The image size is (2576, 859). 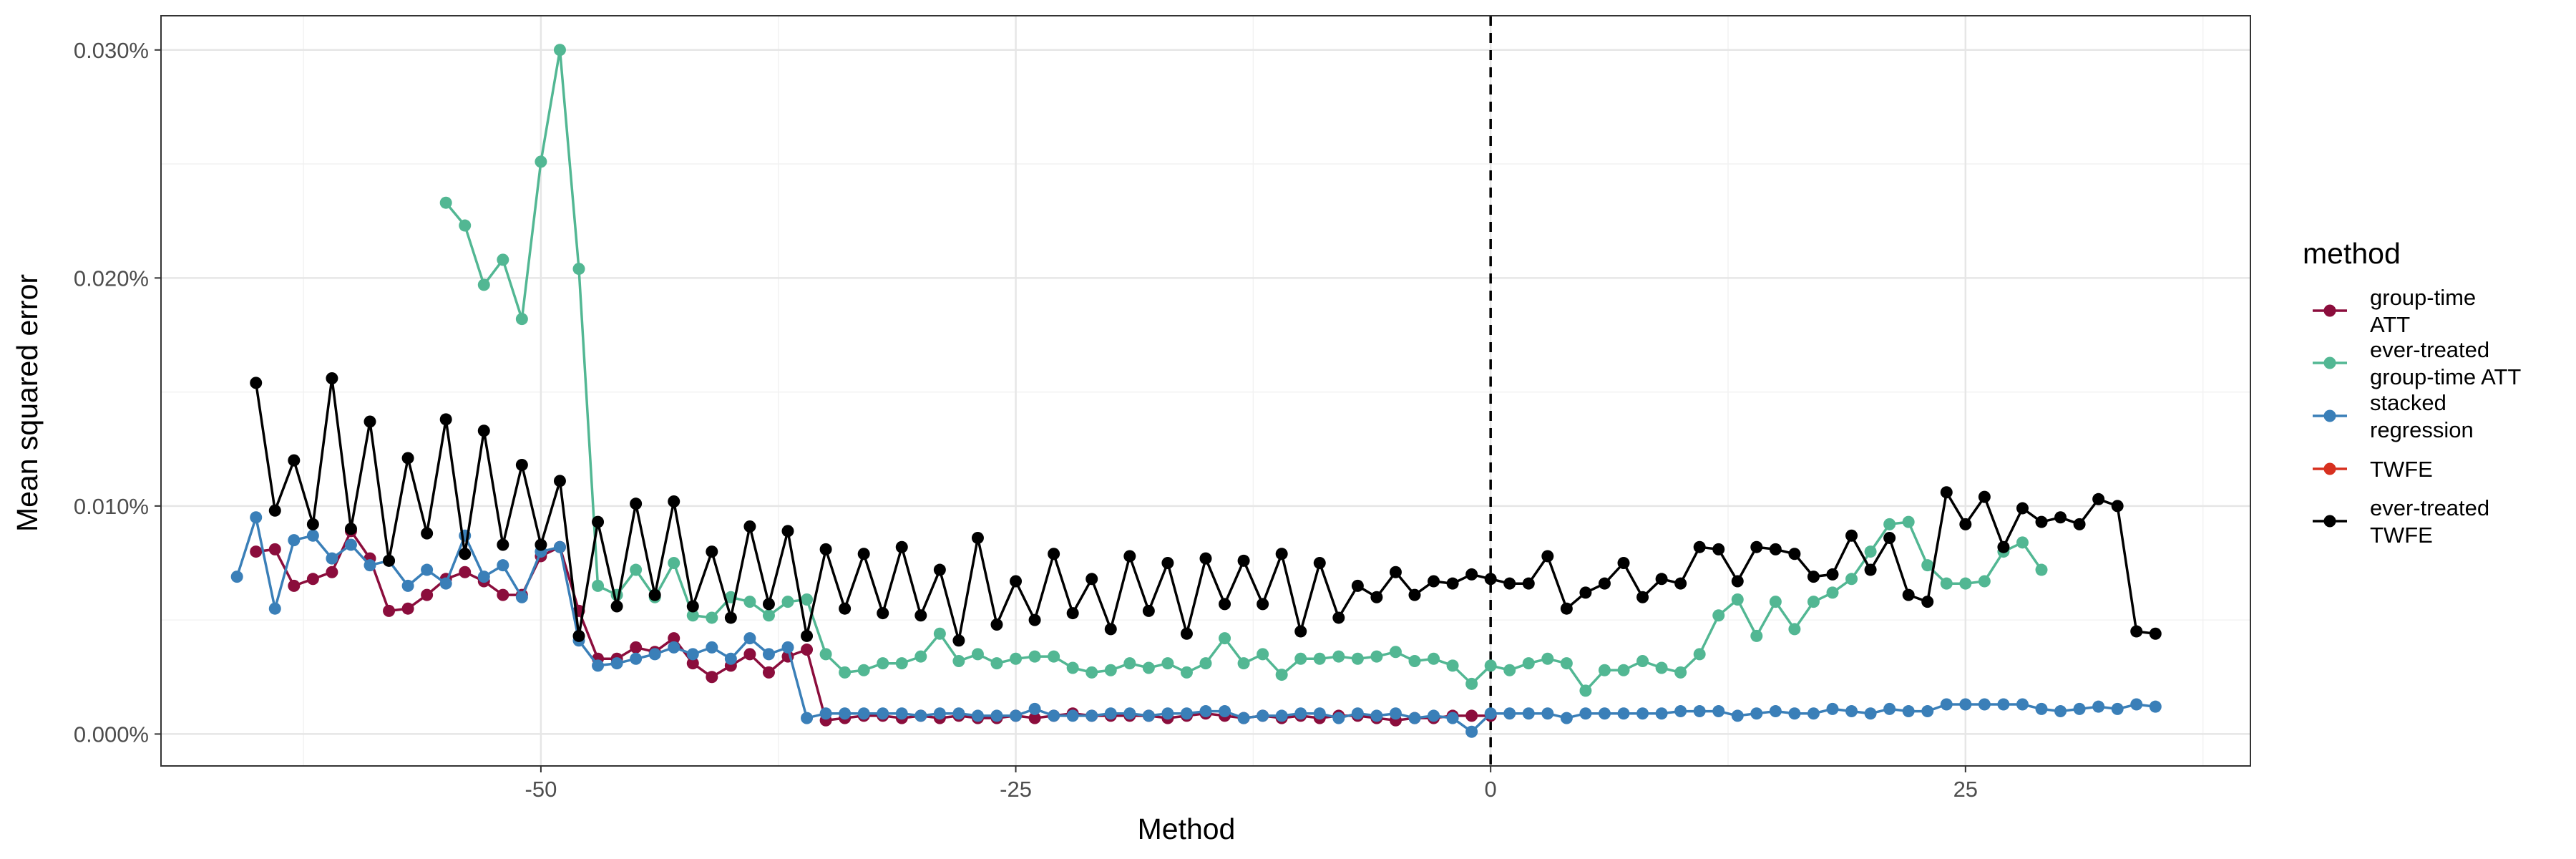 What do you see at coordinates (111, 506) in the screenshot?
I see `y-tick-label: 0.010%` at bounding box center [111, 506].